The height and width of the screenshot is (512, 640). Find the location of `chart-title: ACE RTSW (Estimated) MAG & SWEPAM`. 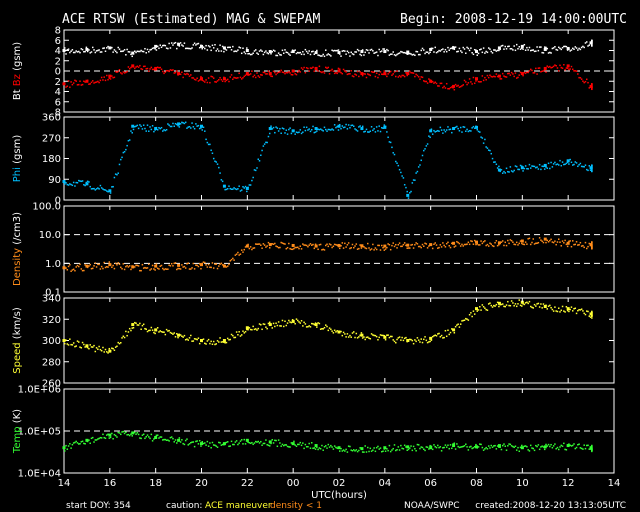

chart-title: ACE RTSW (Estimated) MAG & SWEPAM is located at coordinates (191, 19).